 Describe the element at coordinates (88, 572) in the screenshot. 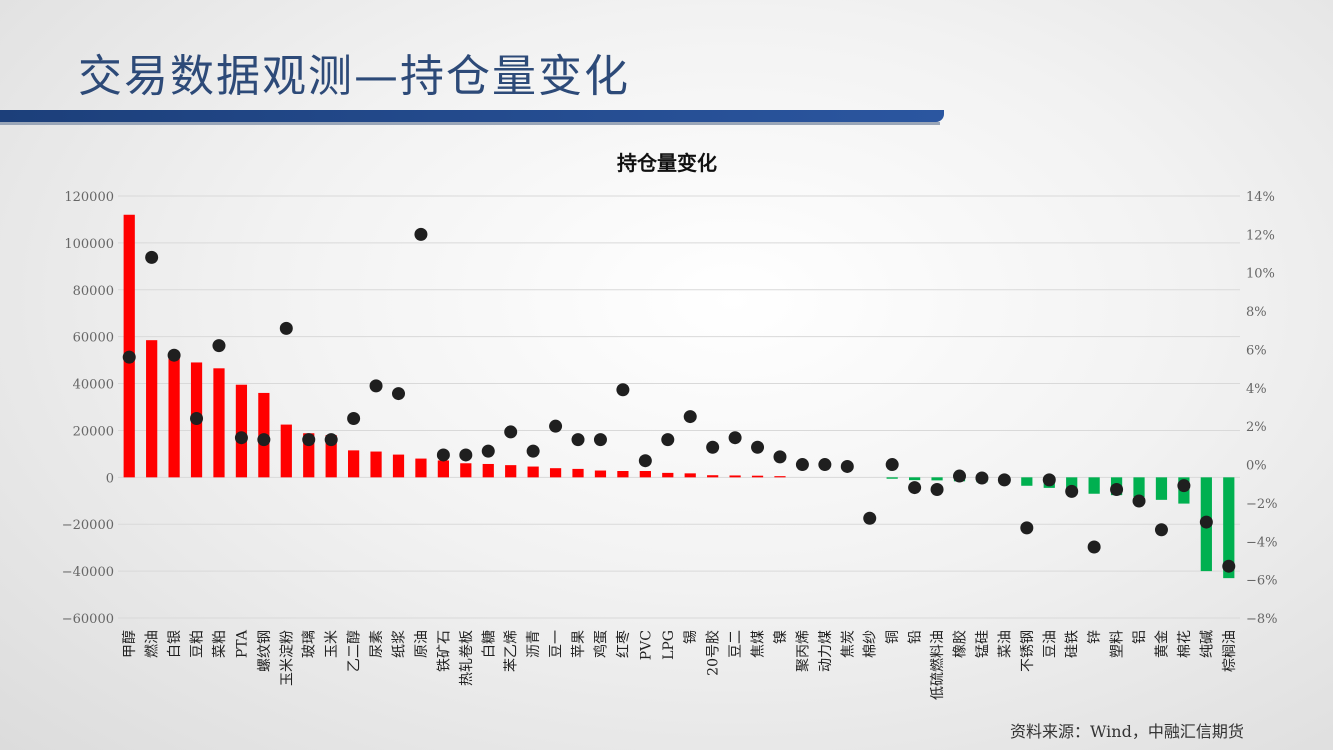

I see `left-tick-label: −40000` at that location.